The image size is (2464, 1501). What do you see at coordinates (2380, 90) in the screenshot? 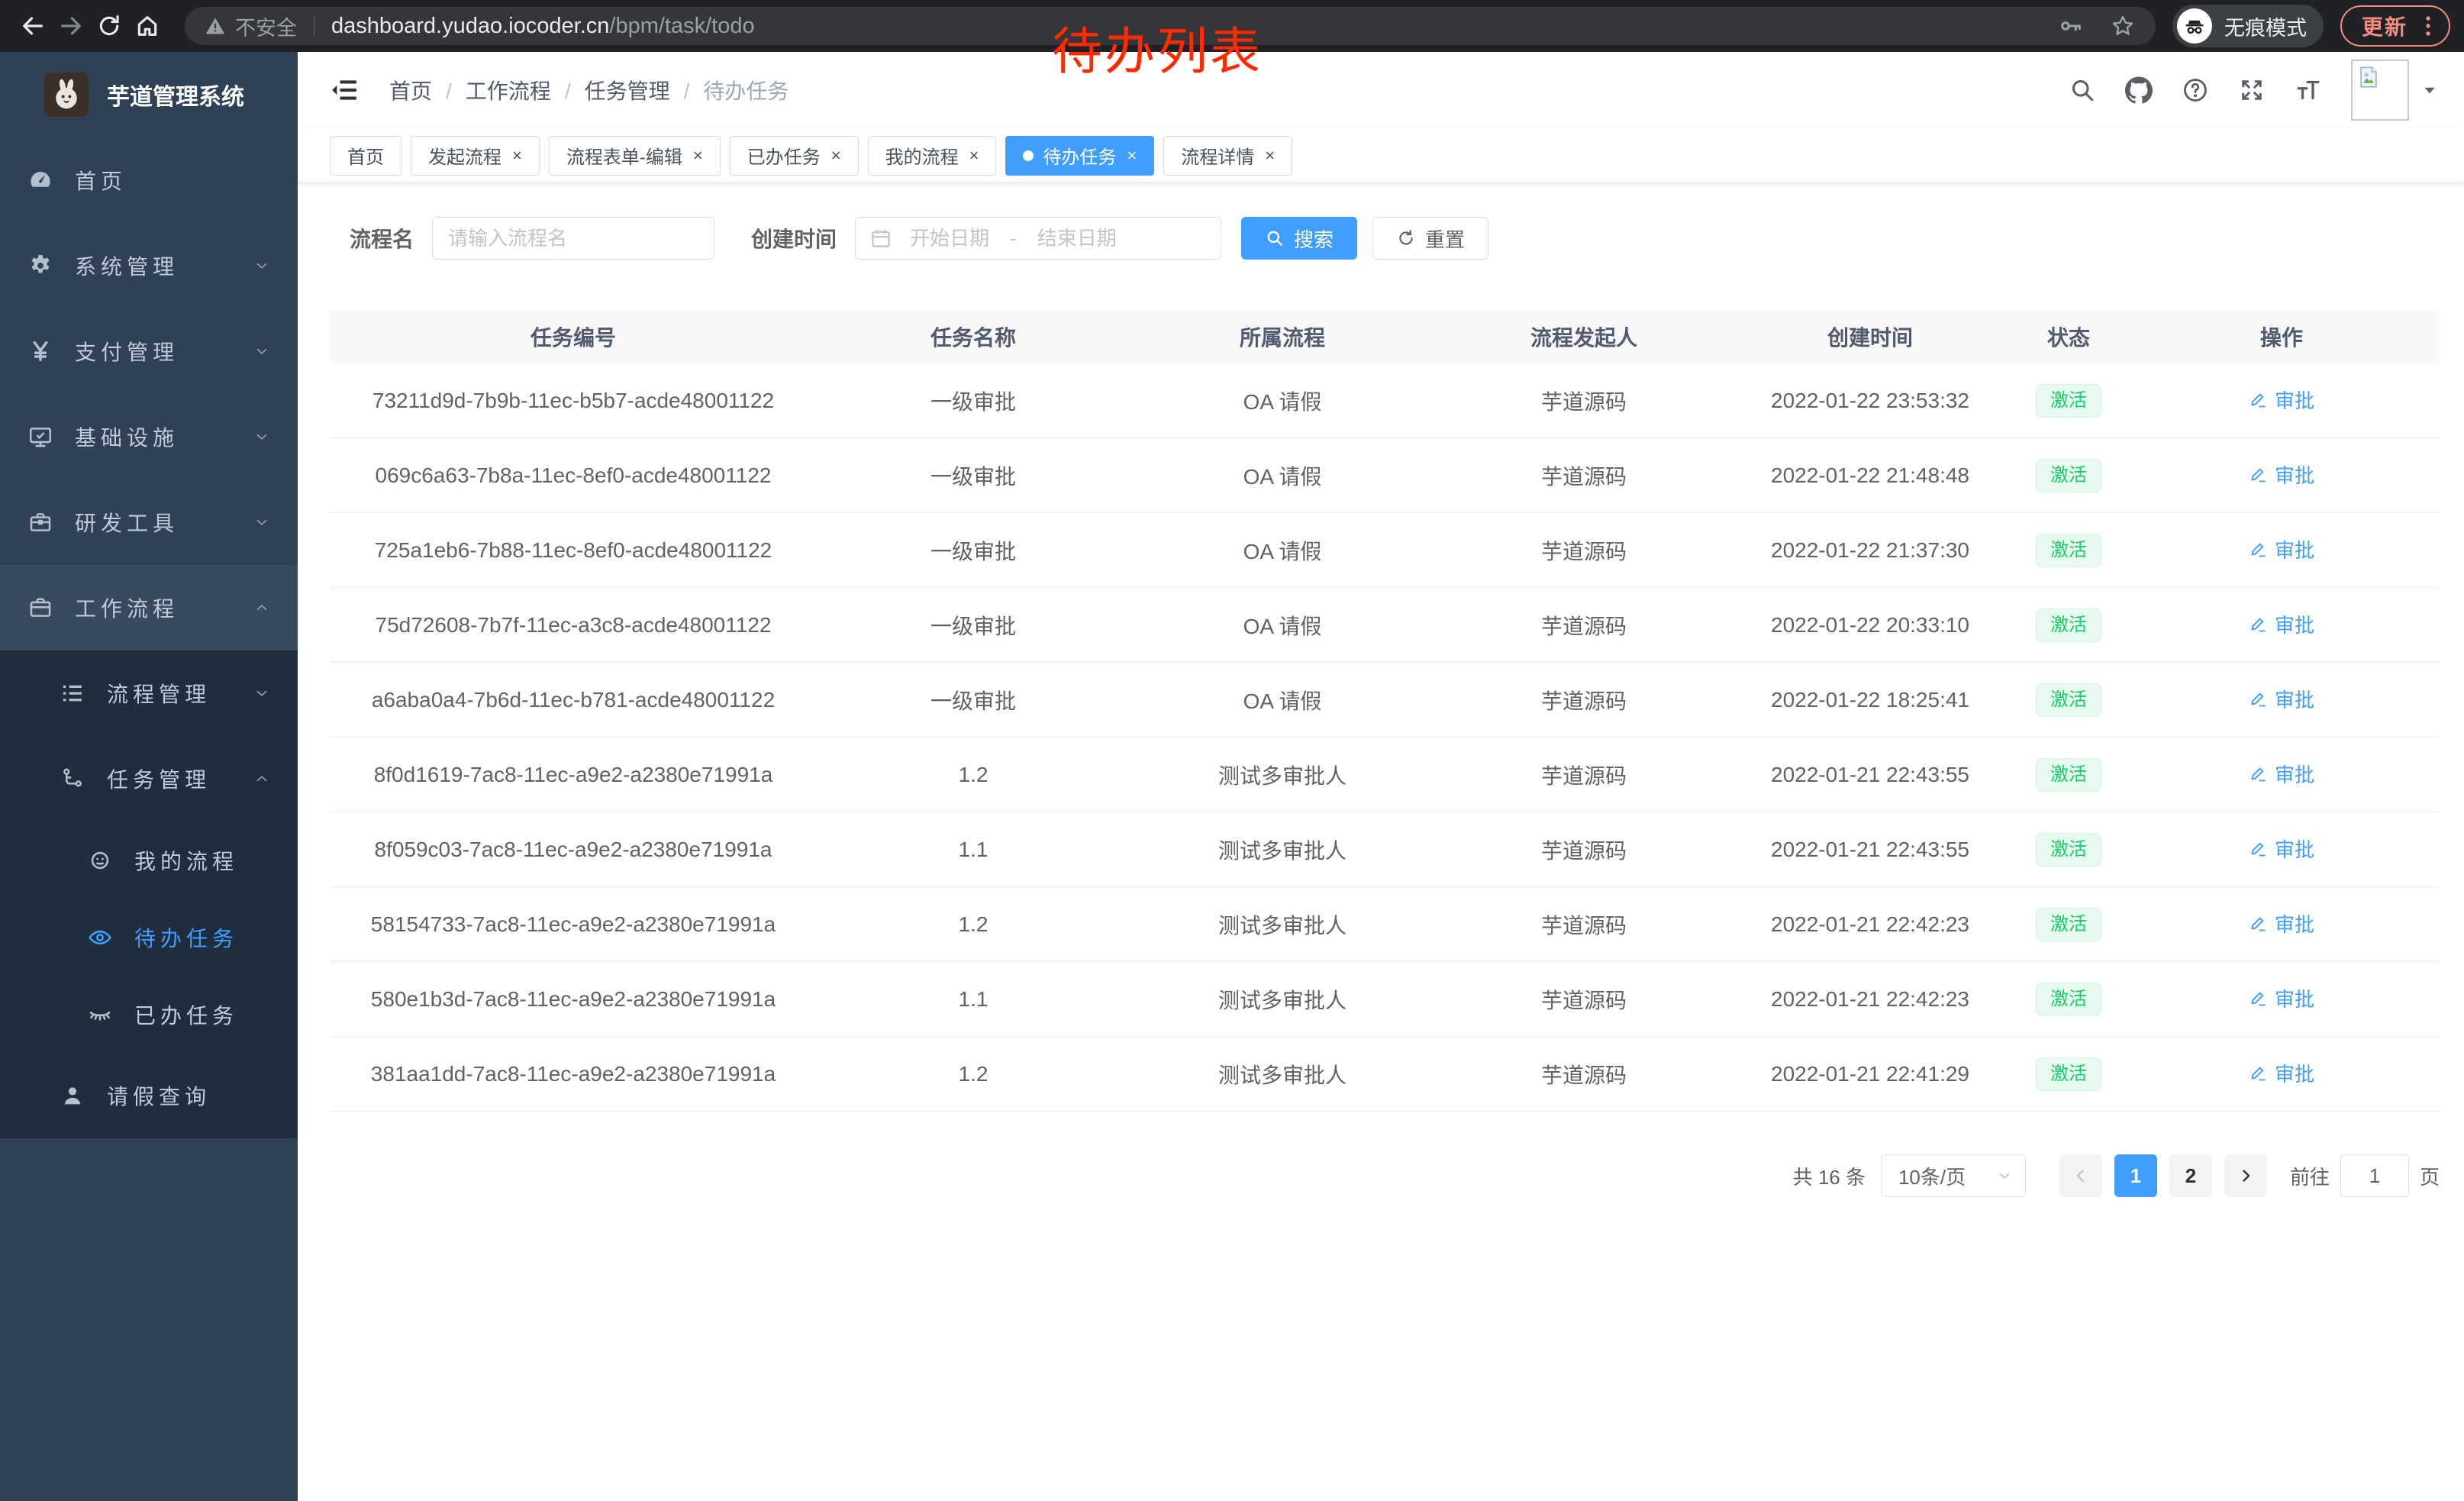
I see `avatar` at bounding box center [2380, 90].